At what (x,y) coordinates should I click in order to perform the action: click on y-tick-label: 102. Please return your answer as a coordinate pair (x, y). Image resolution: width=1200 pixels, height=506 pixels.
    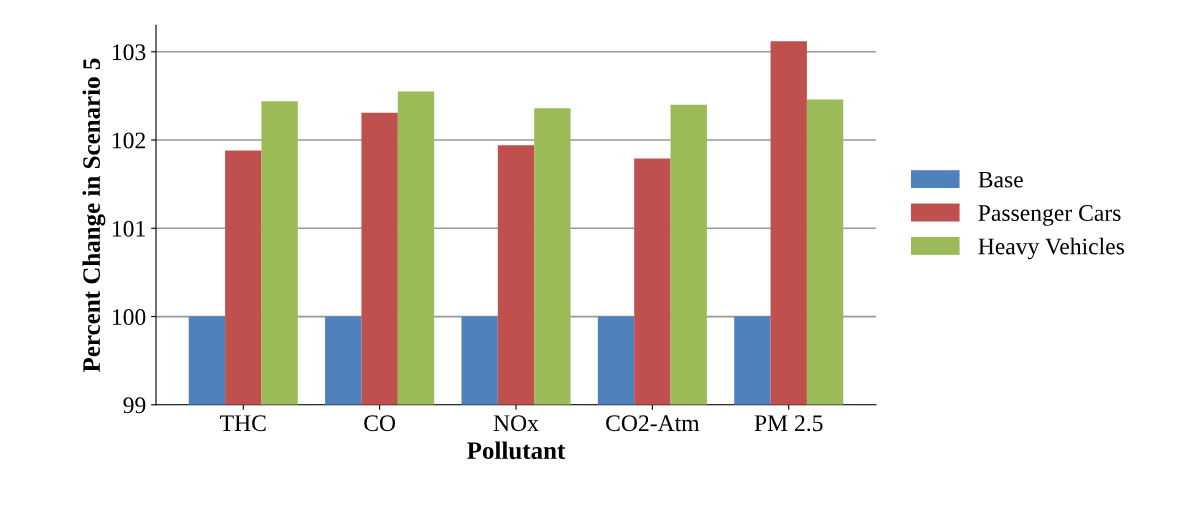
    Looking at the image, I should click on (128, 140).